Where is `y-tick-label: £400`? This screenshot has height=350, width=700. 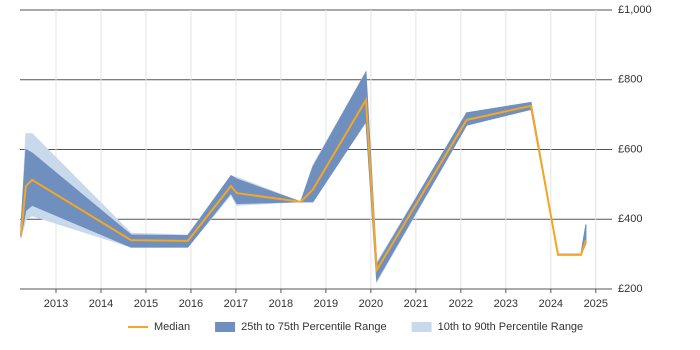 y-tick-label: £400 is located at coordinates (630, 219).